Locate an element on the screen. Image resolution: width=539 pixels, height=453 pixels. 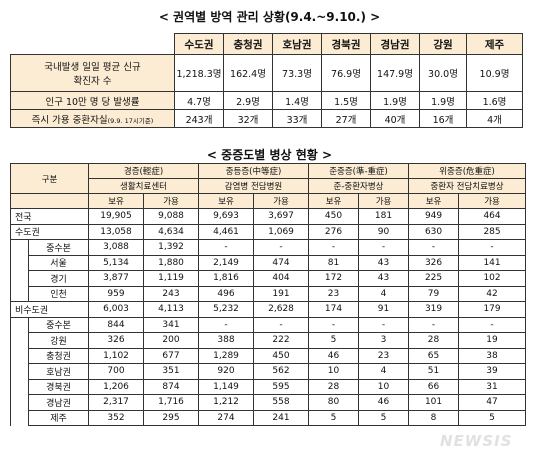
held-column-header: 보유 is located at coordinates (334, 201).